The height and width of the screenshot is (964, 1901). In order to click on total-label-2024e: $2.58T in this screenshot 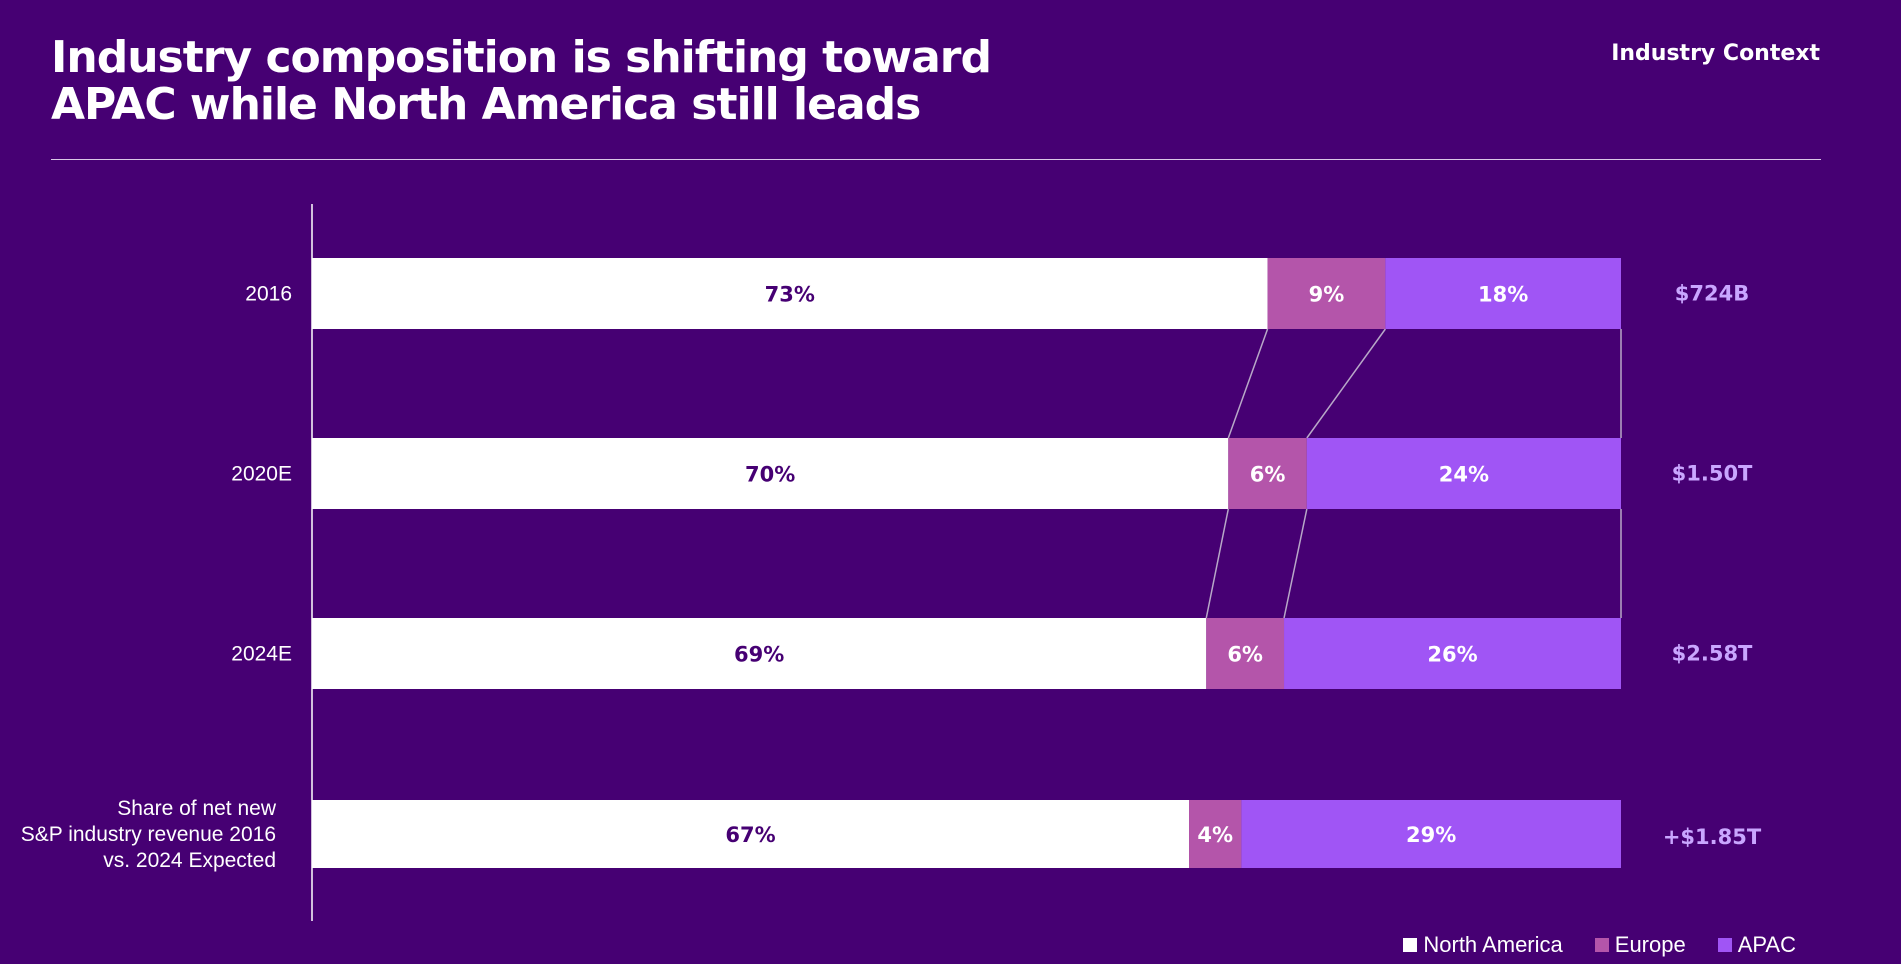, I will do `click(1712, 654)`.